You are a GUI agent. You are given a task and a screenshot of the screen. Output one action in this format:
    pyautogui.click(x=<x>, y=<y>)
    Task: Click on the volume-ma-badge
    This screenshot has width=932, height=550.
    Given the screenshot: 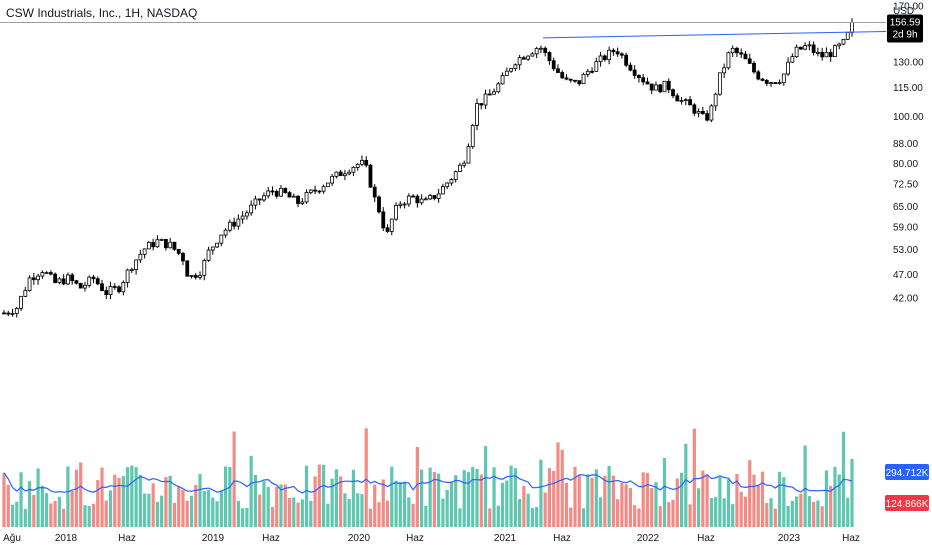 What is the action you would take?
    pyautogui.click(x=907, y=472)
    